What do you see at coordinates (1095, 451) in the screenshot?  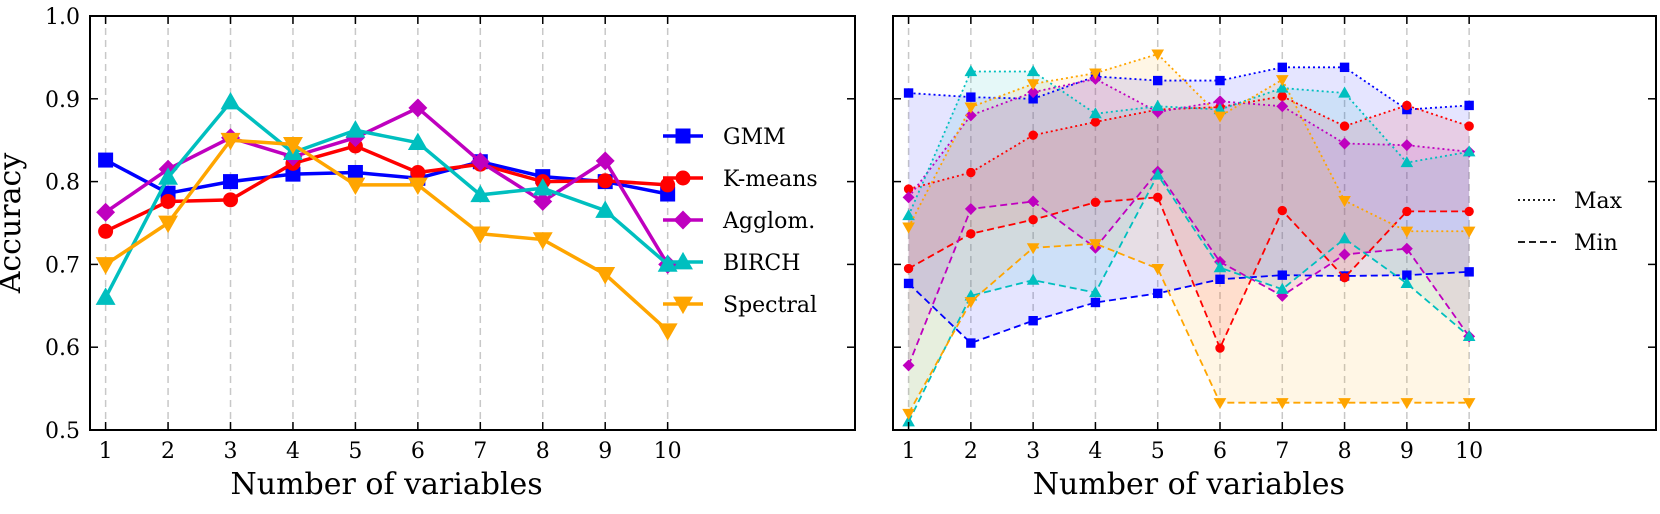 I see `right-xtick-label-4: 4` at bounding box center [1095, 451].